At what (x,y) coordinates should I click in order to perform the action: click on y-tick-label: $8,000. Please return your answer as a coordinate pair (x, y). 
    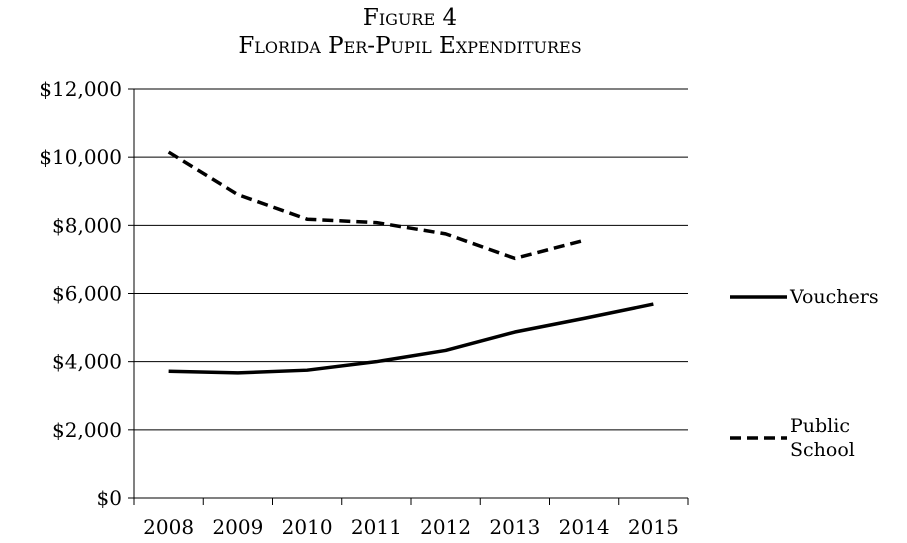
    Looking at the image, I should click on (87, 225).